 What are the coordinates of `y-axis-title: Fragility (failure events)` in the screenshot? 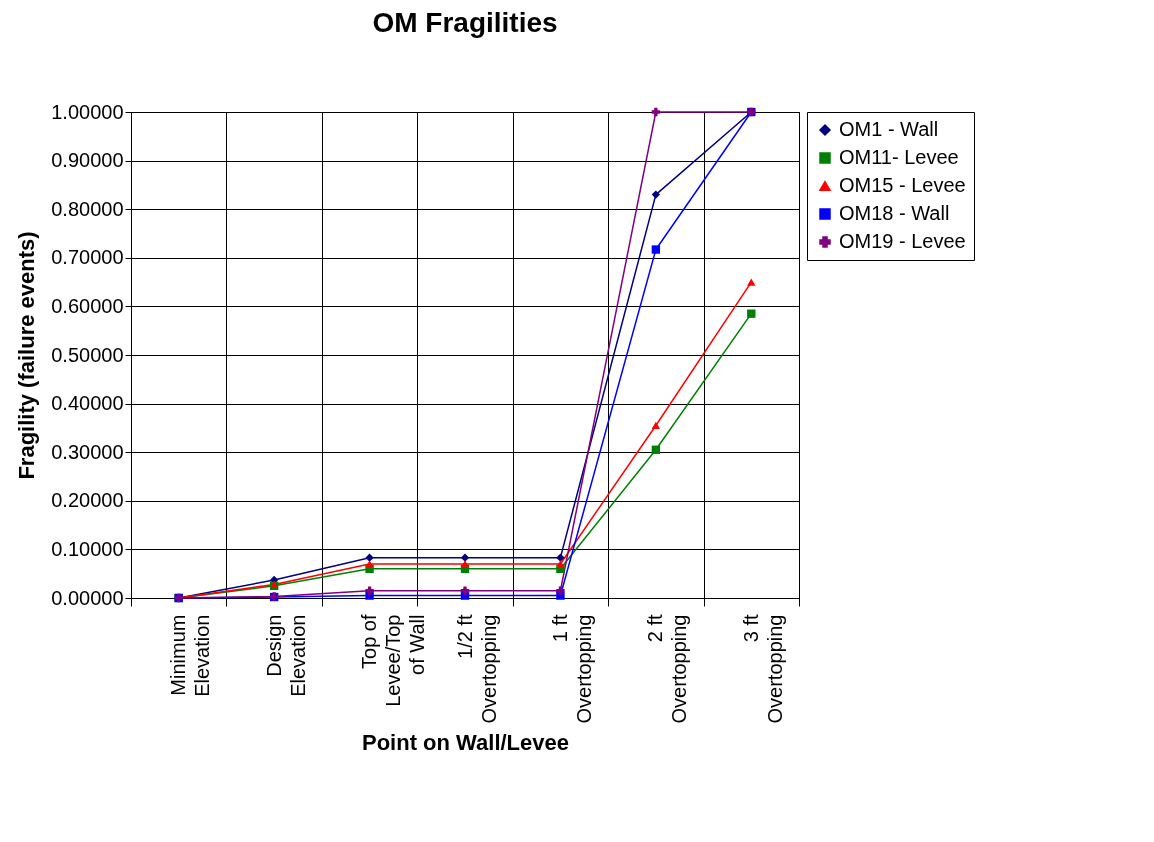 It's located at (27, 355).